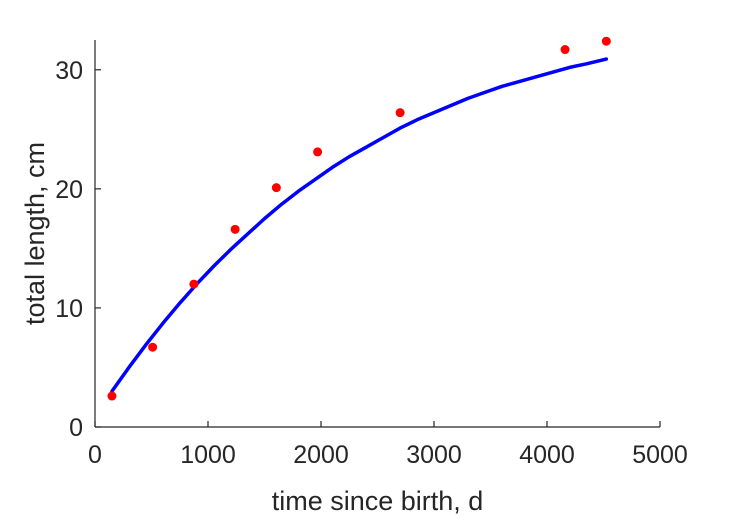 The height and width of the screenshot is (521, 729). Describe the element at coordinates (76, 428) in the screenshot. I see `y-tick-label: 0` at that location.